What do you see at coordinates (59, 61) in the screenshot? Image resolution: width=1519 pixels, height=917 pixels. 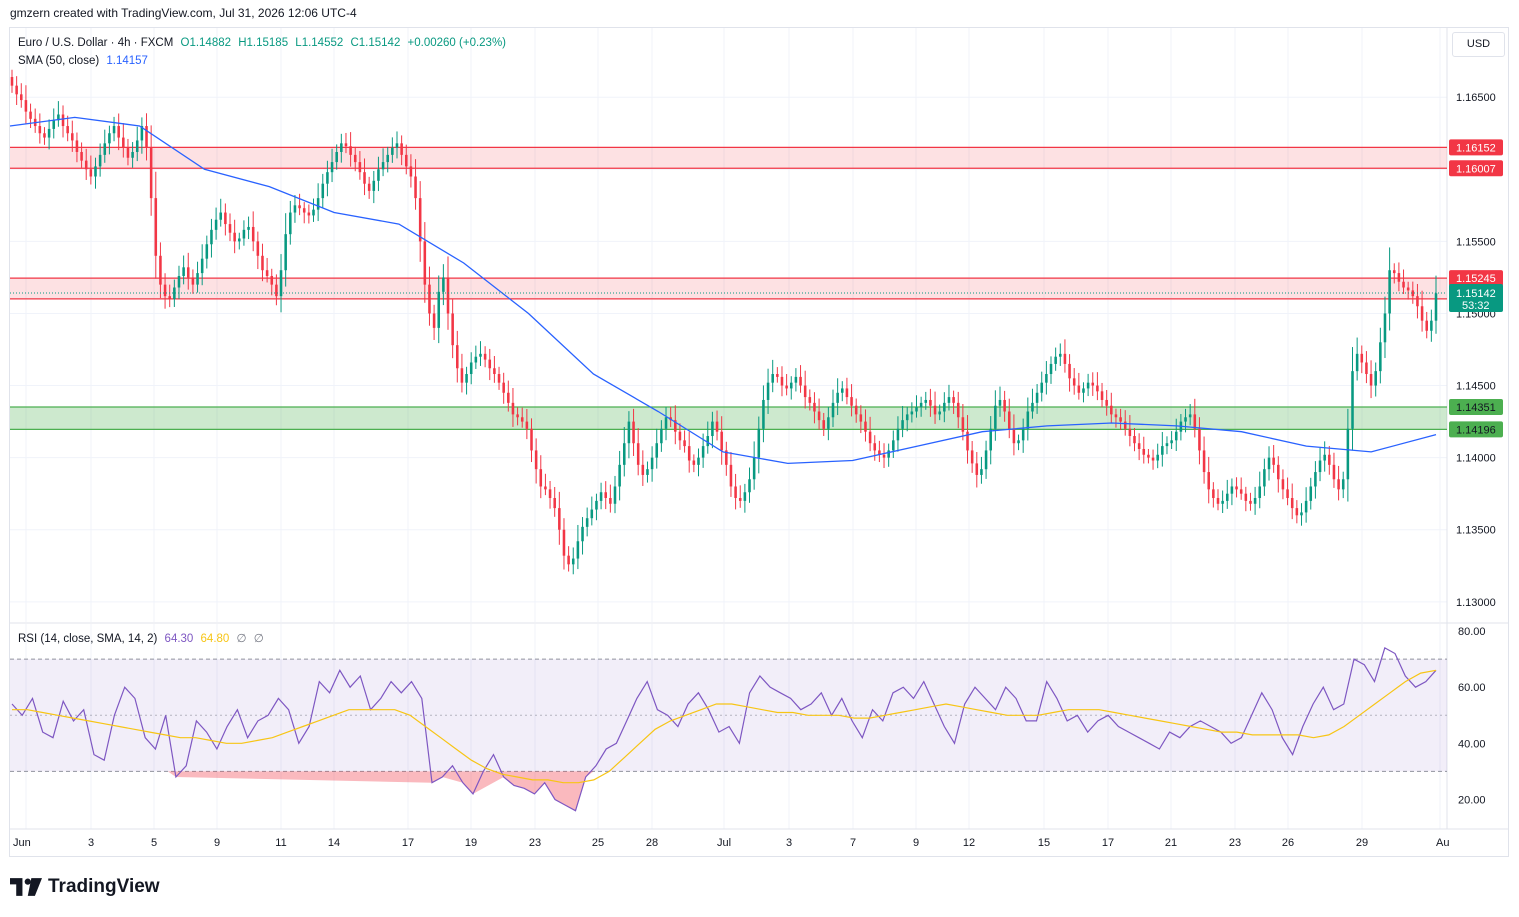 I see `sma-label: SMA (50, close)` at bounding box center [59, 61].